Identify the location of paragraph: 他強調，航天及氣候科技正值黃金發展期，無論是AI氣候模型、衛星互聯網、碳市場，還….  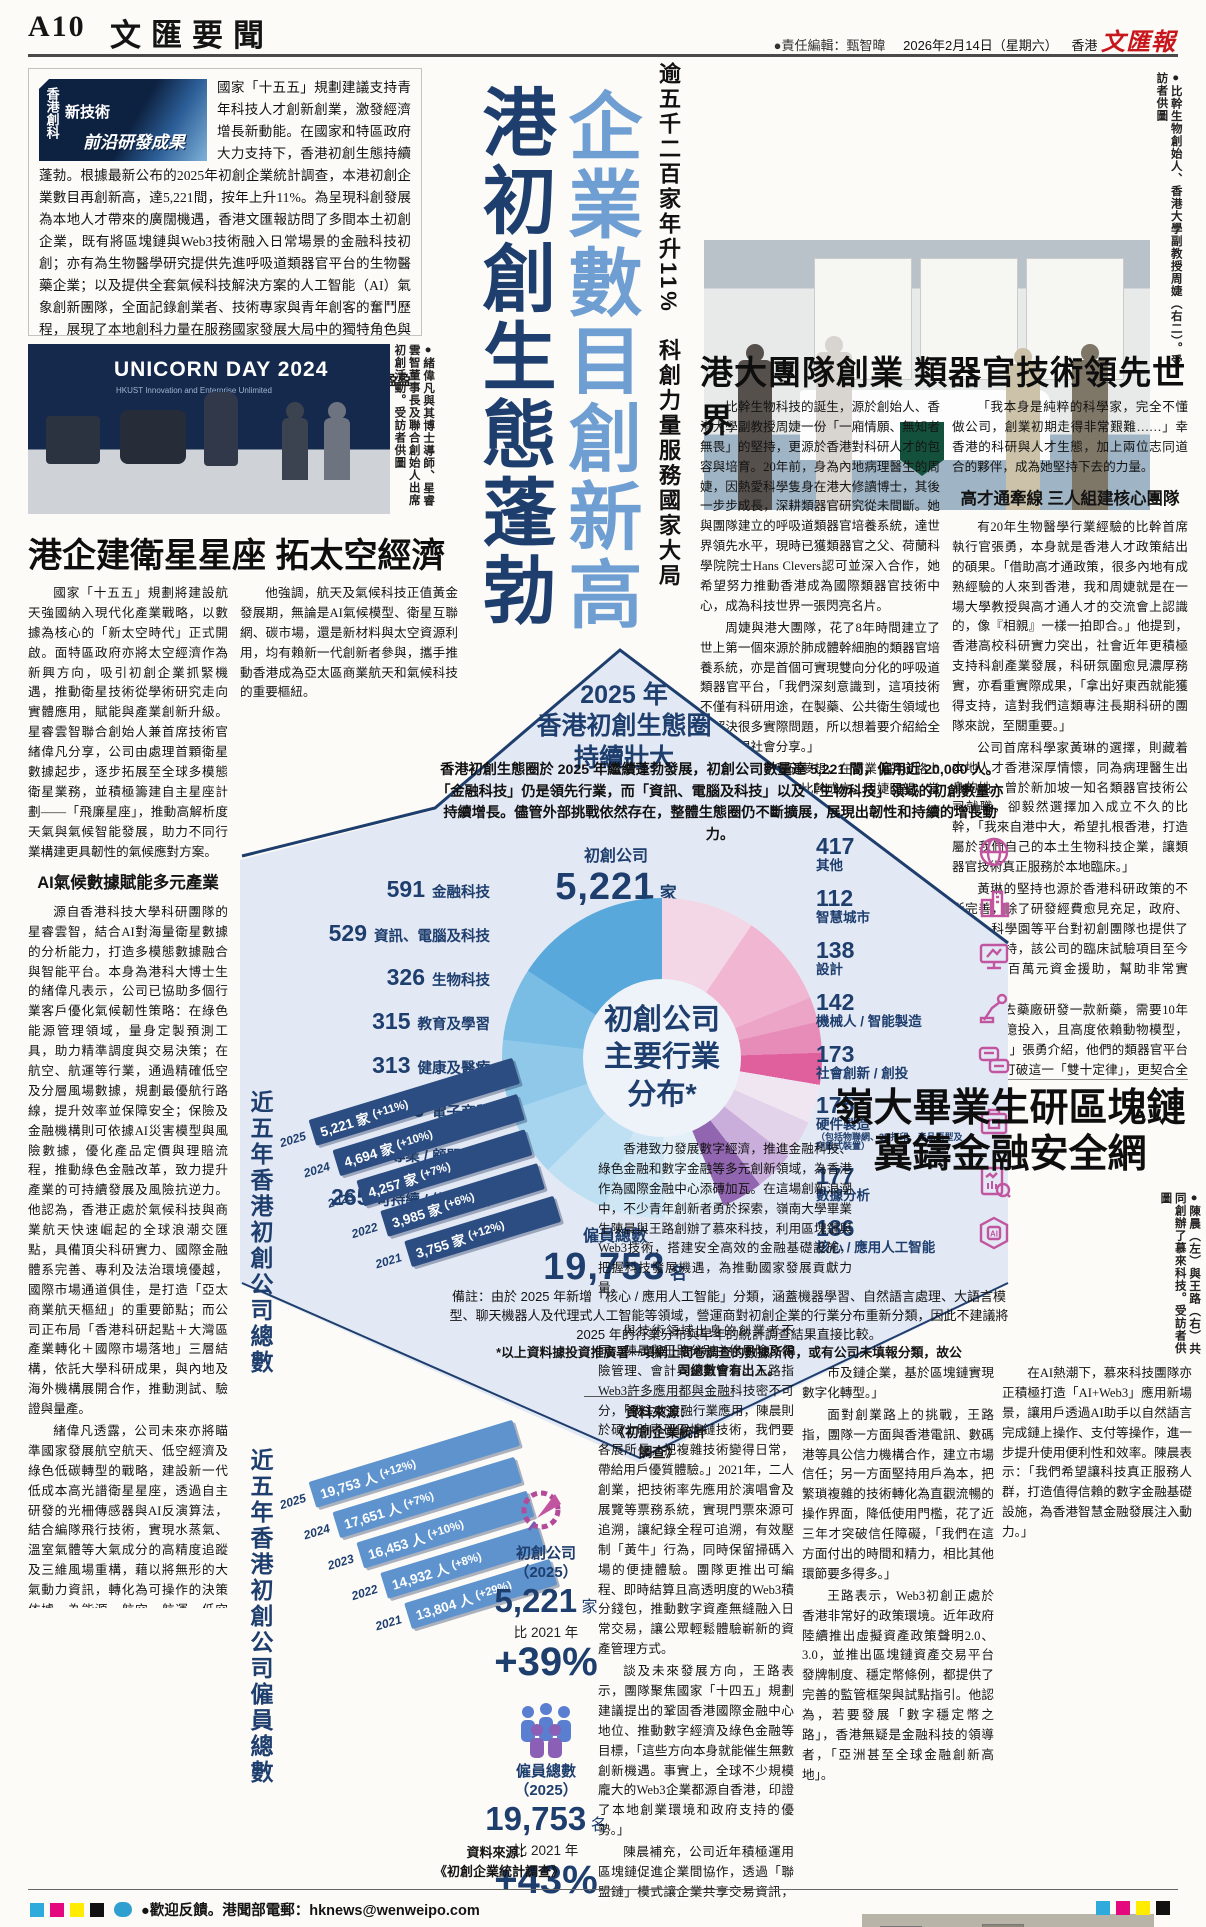
(349, 643).